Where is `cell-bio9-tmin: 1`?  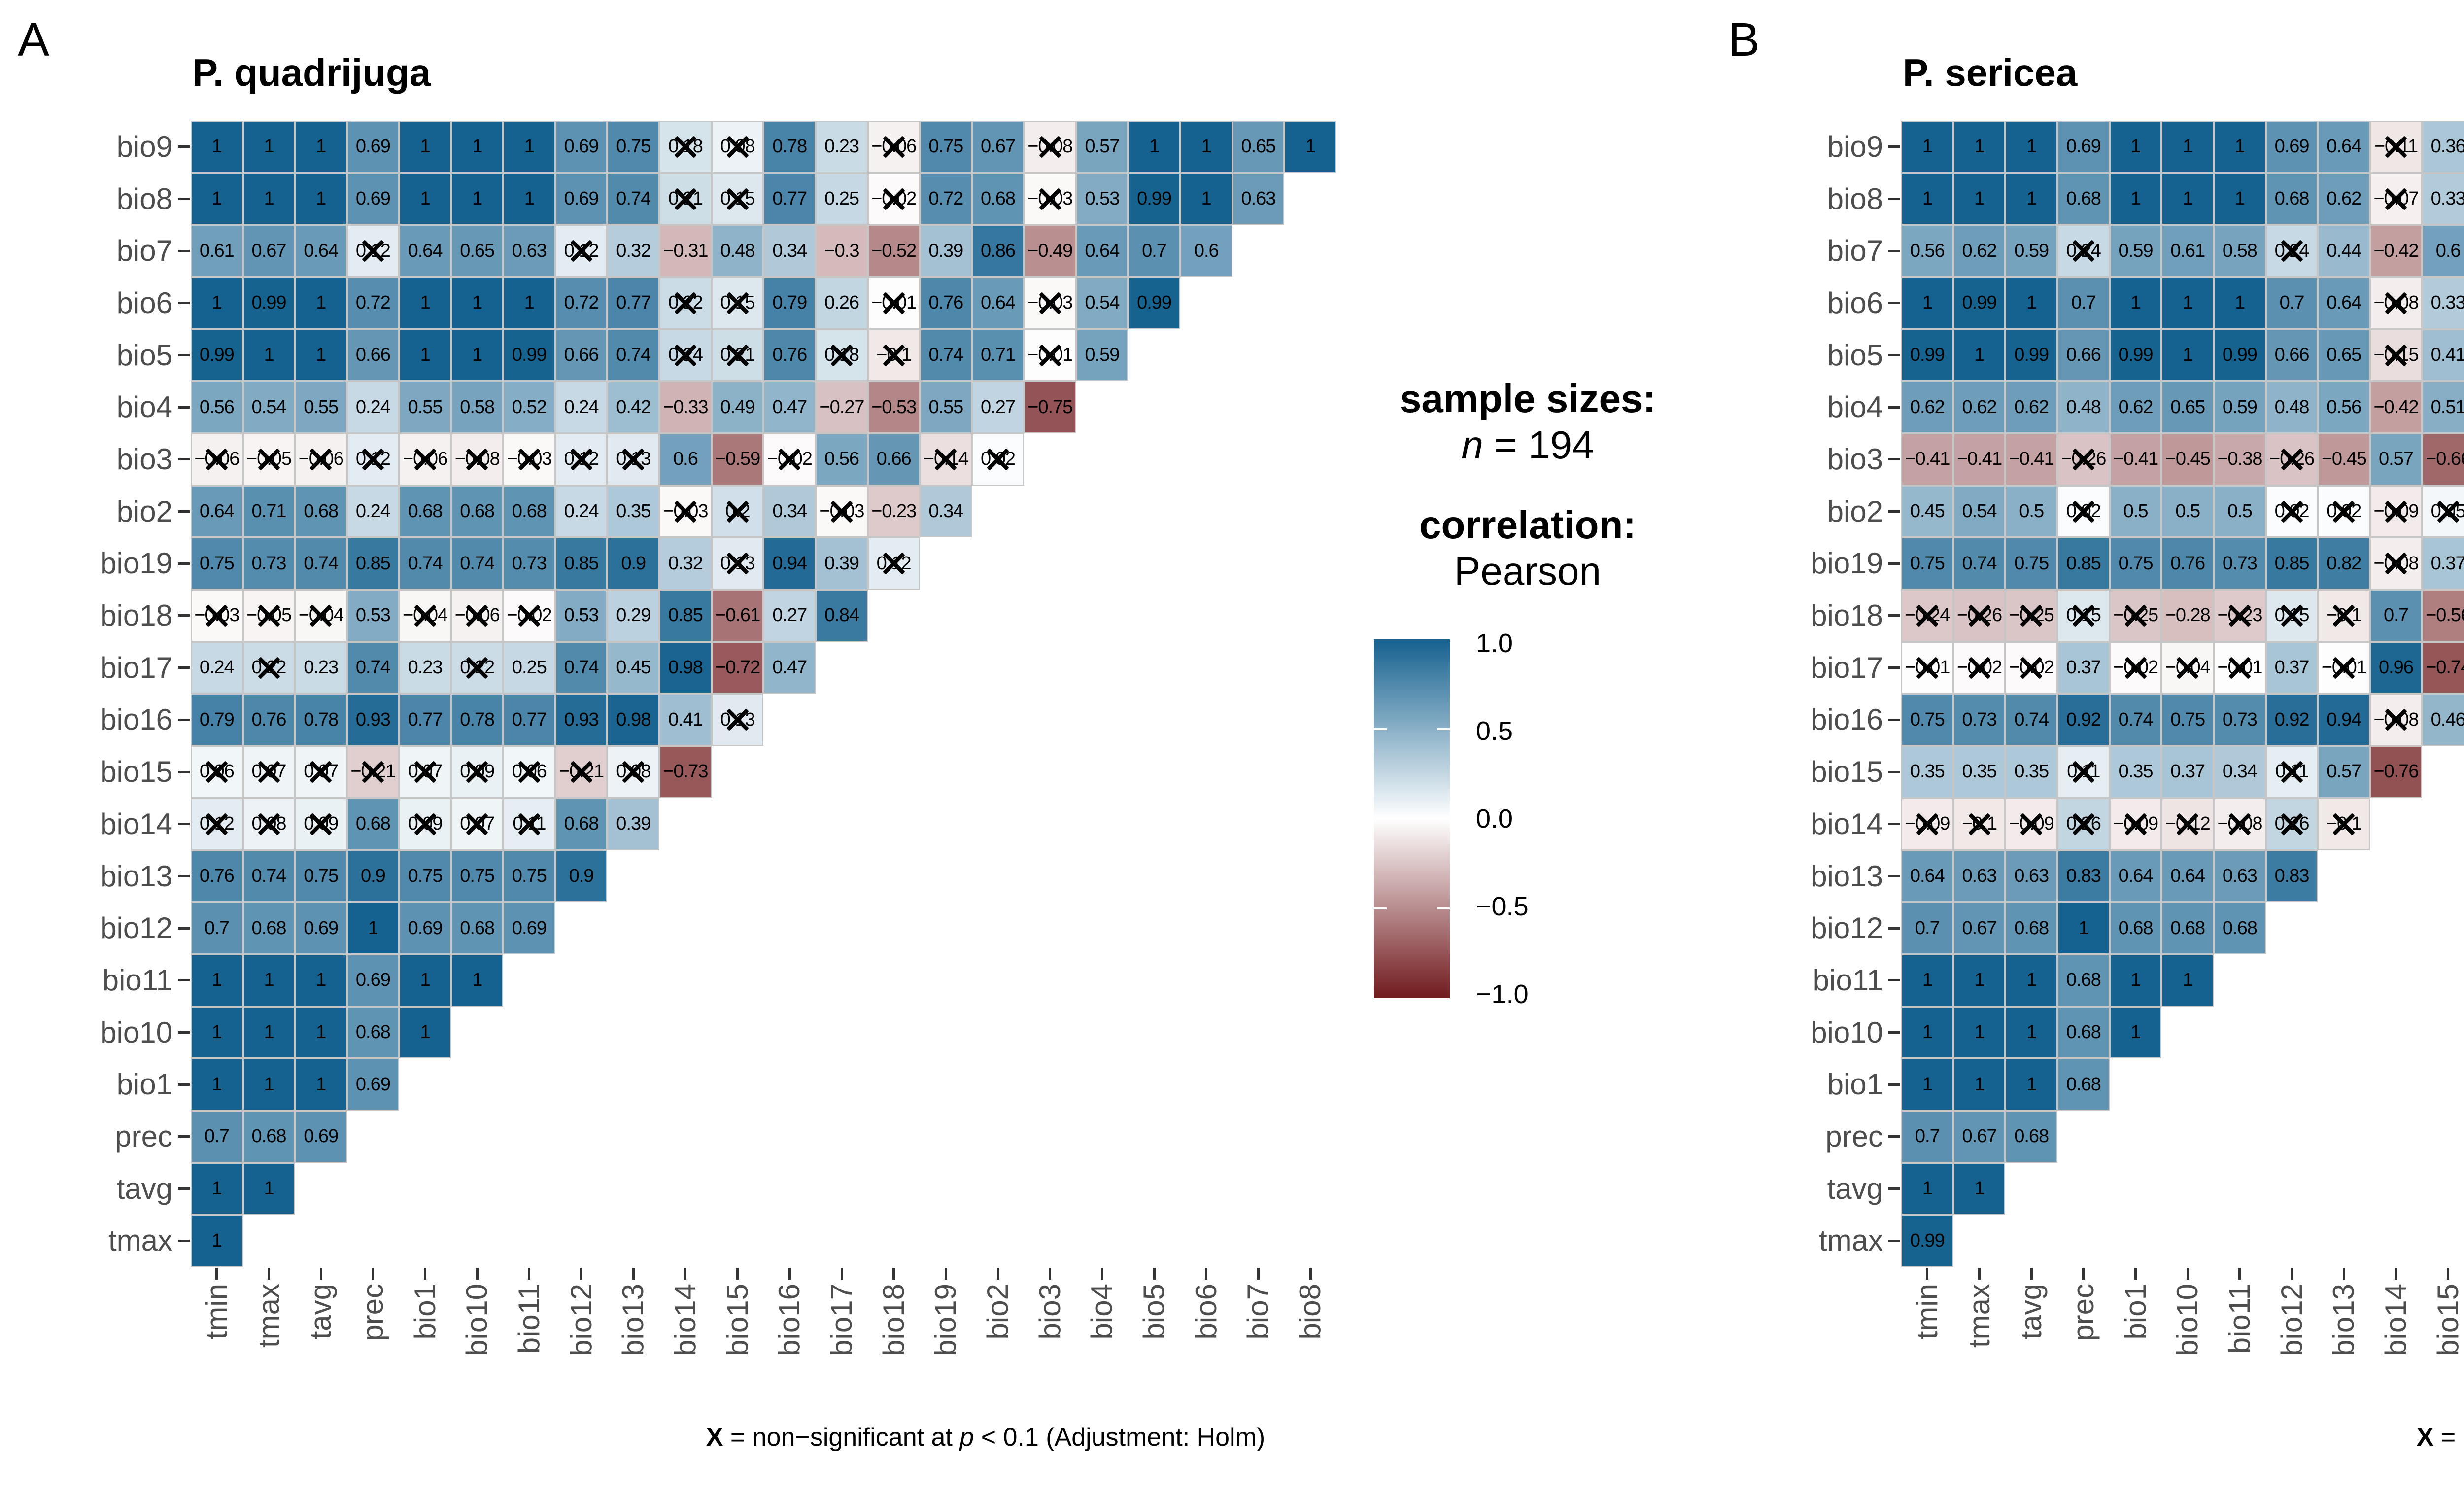 cell-bio9-tmin: 1 is located at coordinates (1927, 147).